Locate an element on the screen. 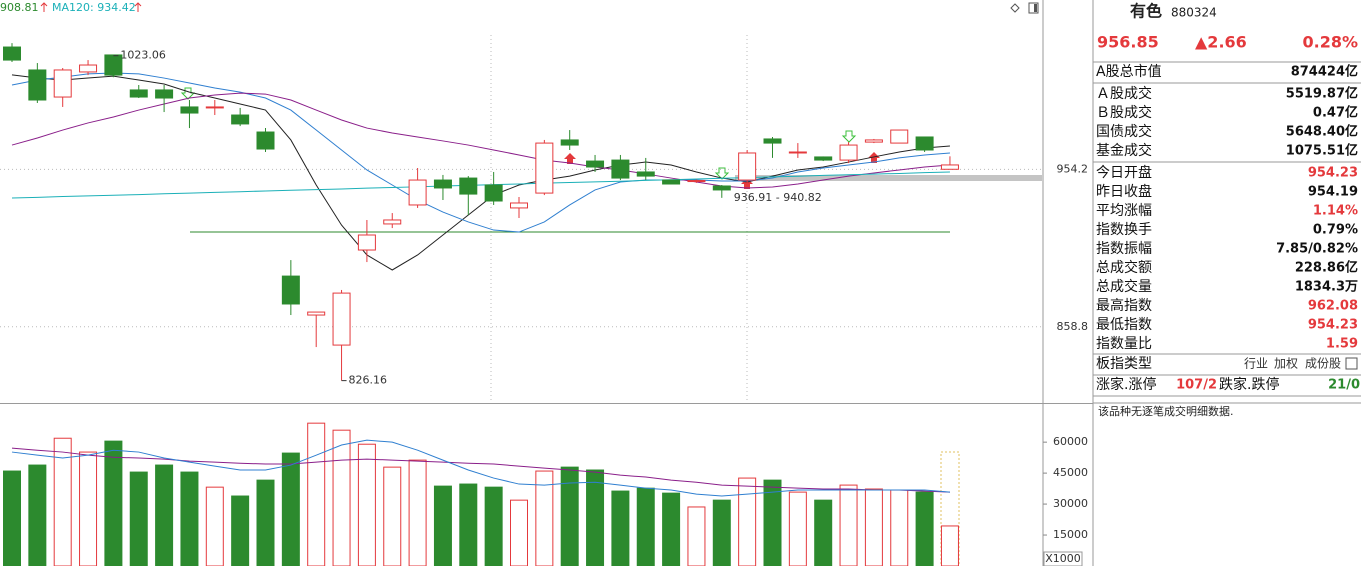  stat-label: 指数量比 is located at coordinates (1124, 344).